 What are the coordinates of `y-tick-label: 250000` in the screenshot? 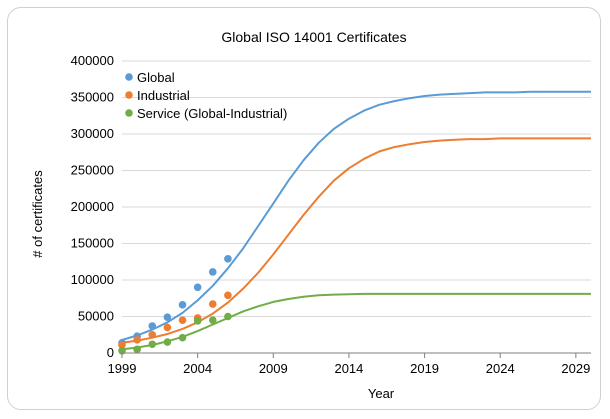 It's located at (92, 170).